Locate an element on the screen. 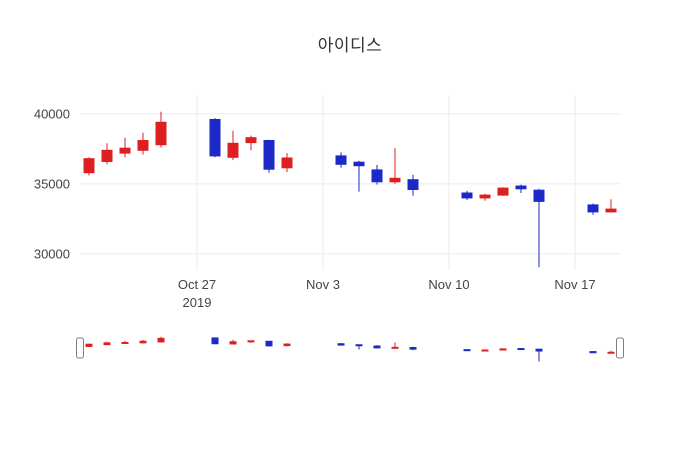 This screenshot has width=700, height=450. x-tick-label: Nov 3 is located at coordinates (323, 284).